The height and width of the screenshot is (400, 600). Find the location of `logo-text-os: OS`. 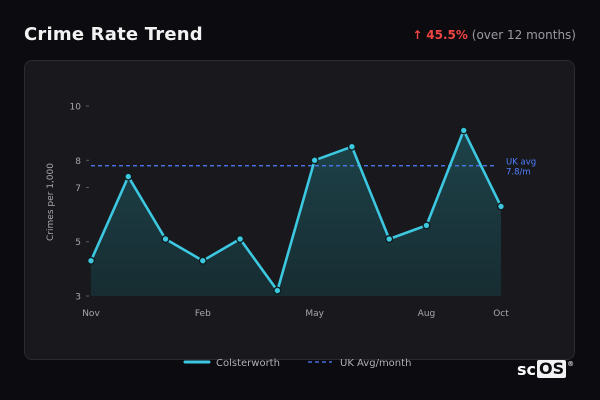

logo-text-os: OS is located at coordinates (552, 368).